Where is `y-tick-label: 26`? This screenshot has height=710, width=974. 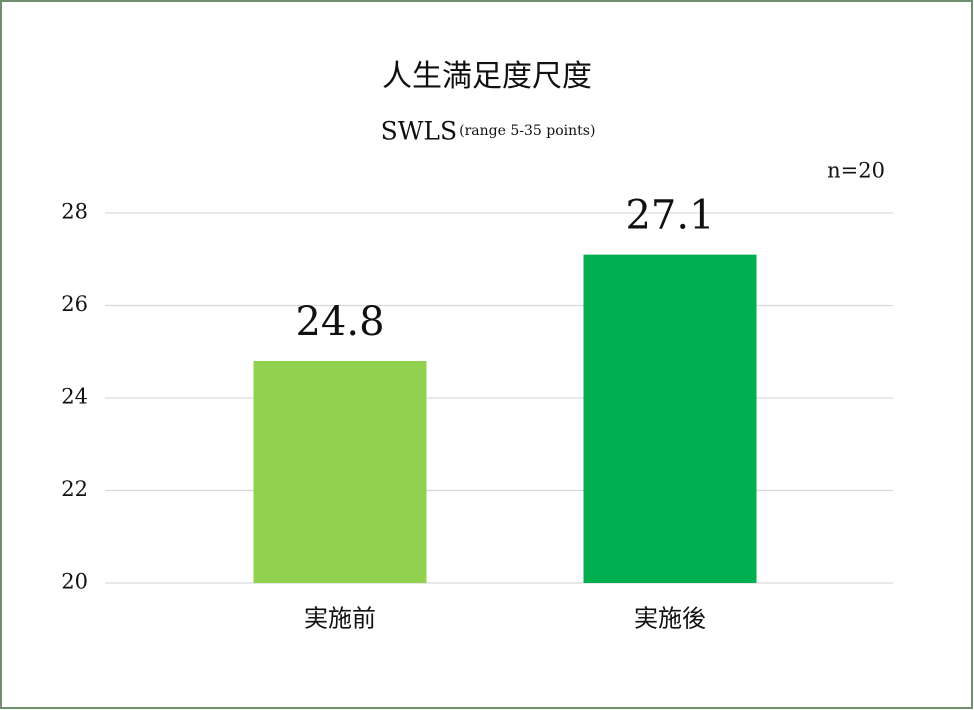 y-tick-label: 26 is located at coordinates (74, 304).